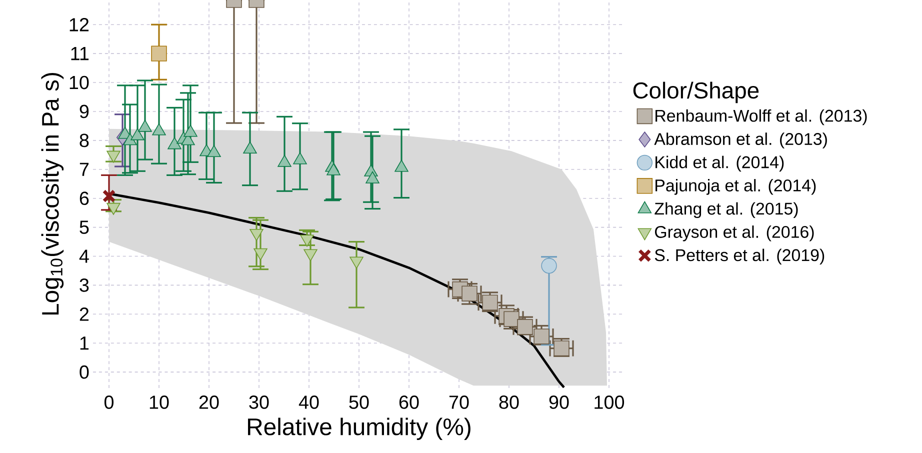  What do you see at coordinates (84, 111) in the screenshot?
I see `y-tick-label: 9` at bounding box center [84, 111].